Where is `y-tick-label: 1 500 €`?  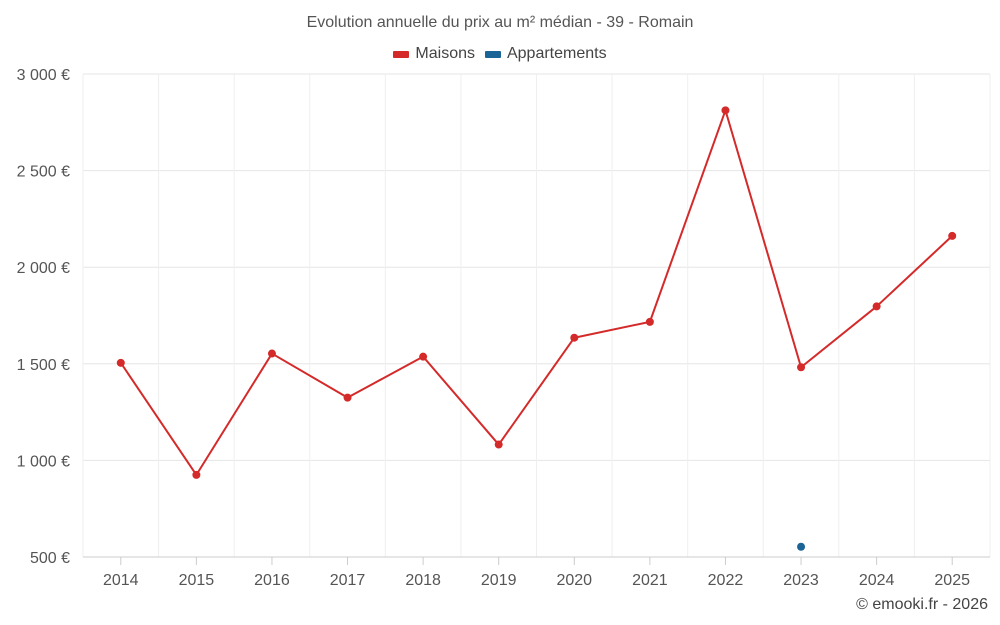 y-tick-label: 1 500 € is located at coordinates (43, 365).